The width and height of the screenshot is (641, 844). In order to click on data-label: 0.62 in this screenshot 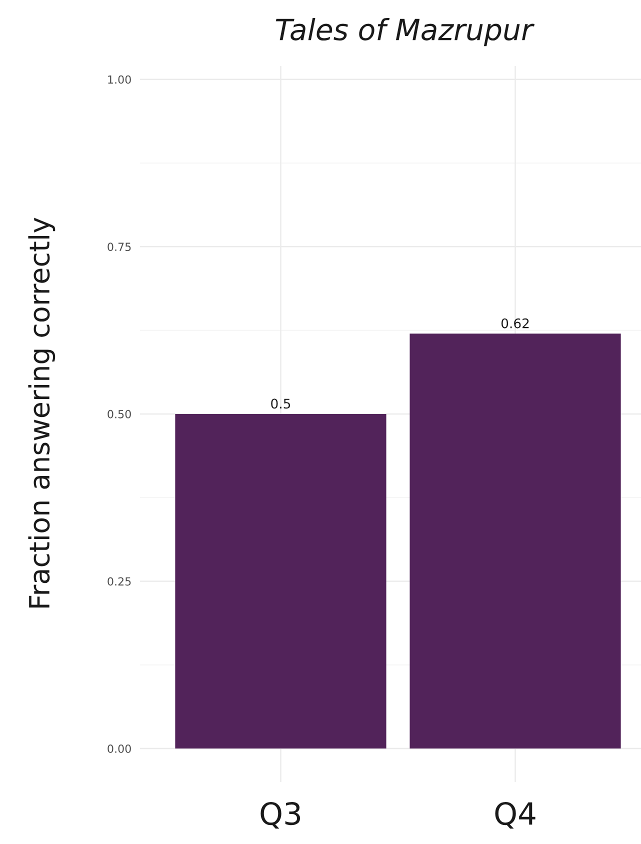, I will do `click(515, 323)`.